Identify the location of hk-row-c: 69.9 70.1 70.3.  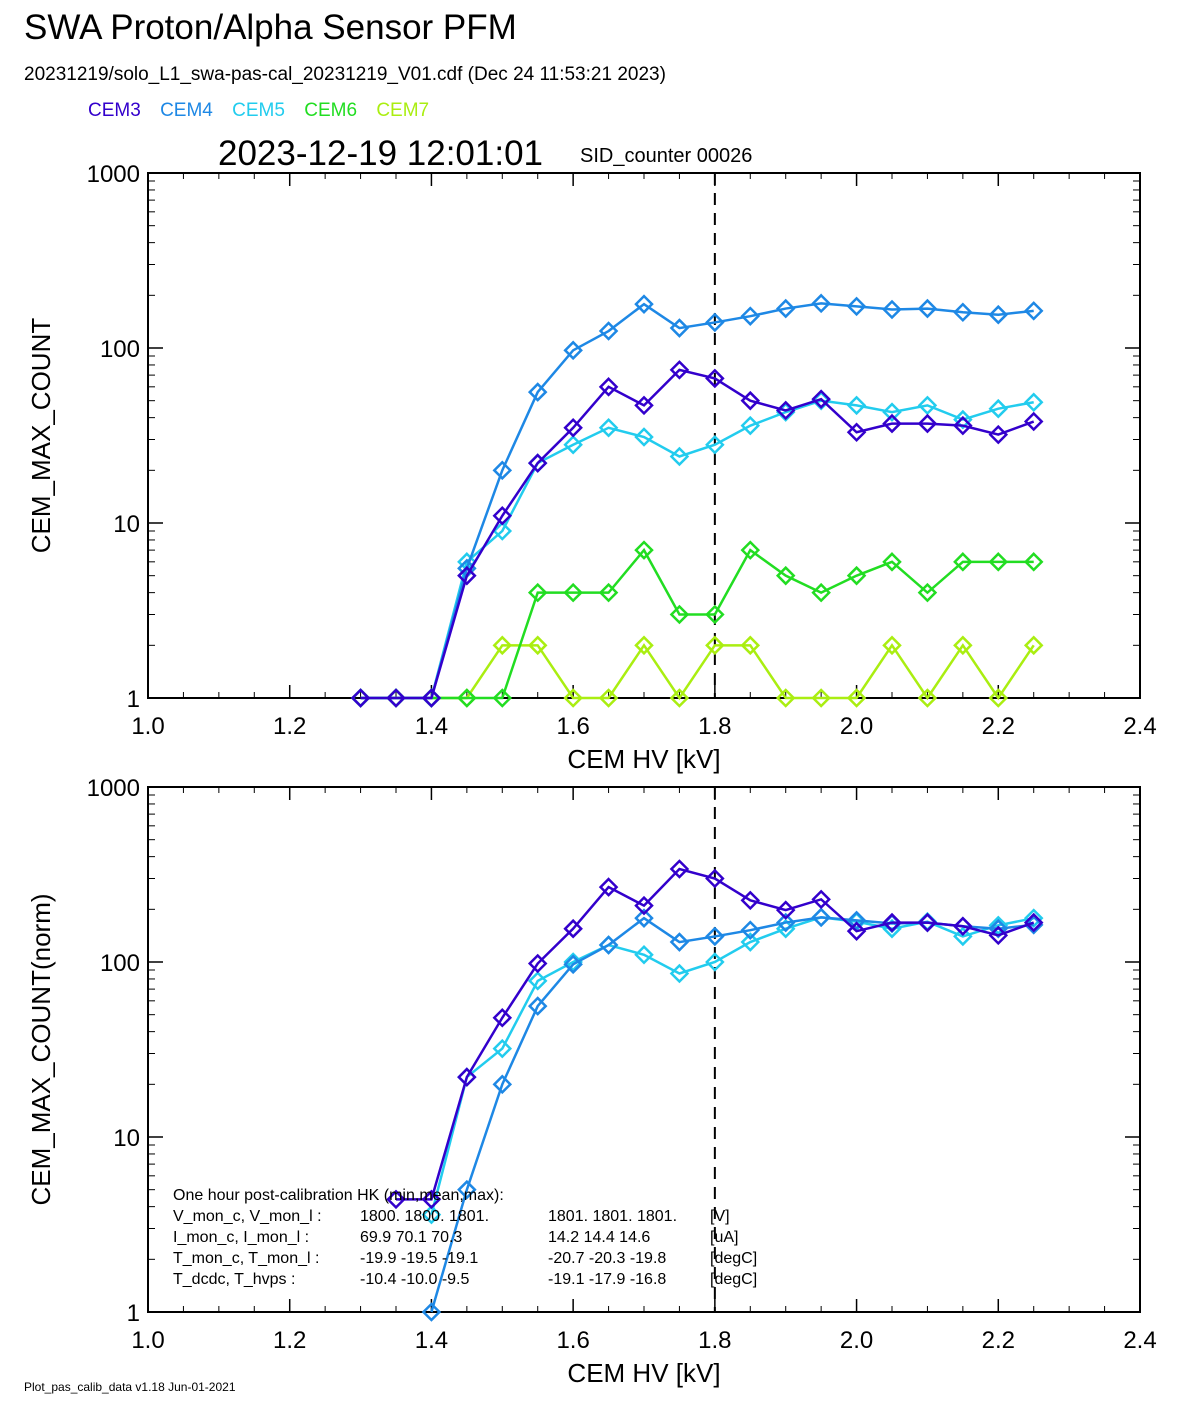
(411, 1237).